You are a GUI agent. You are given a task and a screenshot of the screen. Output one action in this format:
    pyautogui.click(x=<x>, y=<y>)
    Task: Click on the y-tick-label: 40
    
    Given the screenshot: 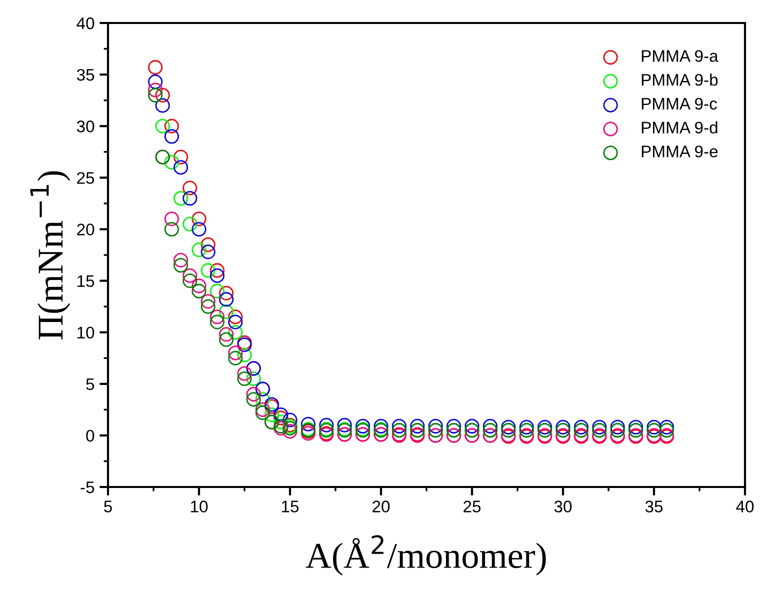 What is the action you would take?
    pyautogui.click(x=85, y=23)
    